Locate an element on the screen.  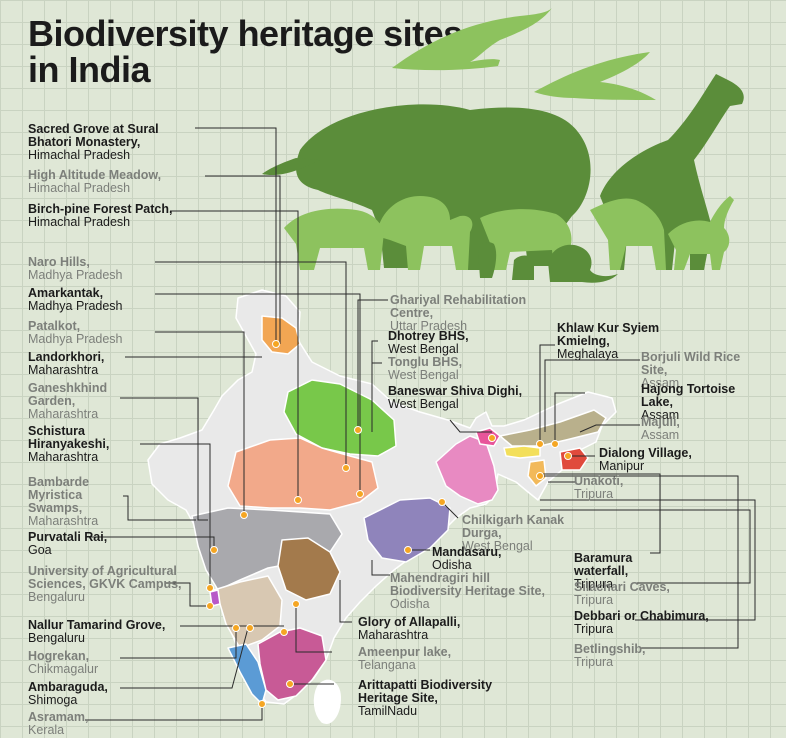
site-label-amarkantak: Amarkantak, Madhya Pradesh is located at coordinates (75, 300).